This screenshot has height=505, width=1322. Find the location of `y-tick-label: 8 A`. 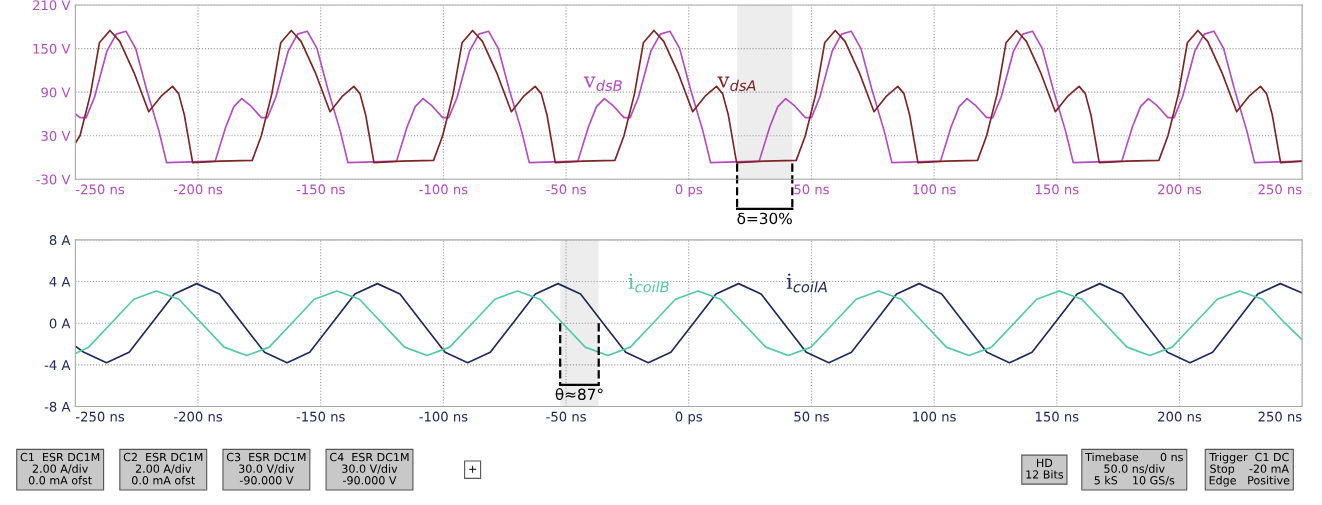

y-tick-label: 8 A is located at coordinates (60, 240).